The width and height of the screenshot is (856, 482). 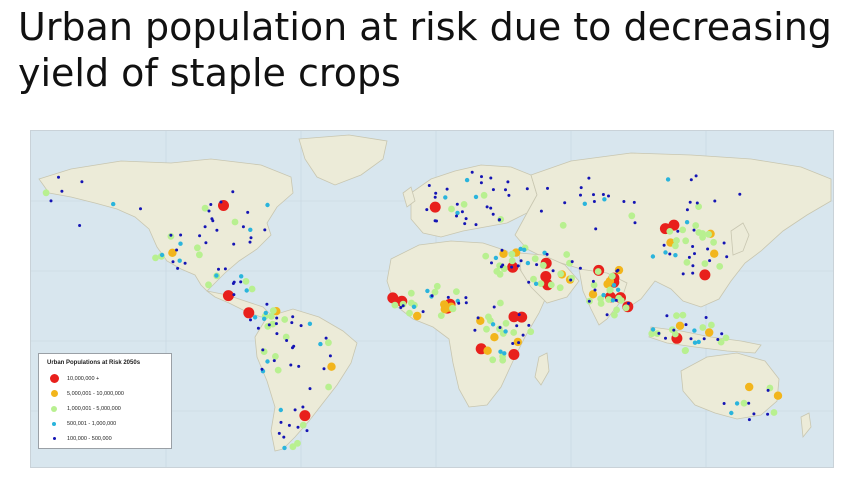 I want to click on legend-label: 10,000,000 +, so click(x=83, y=378).